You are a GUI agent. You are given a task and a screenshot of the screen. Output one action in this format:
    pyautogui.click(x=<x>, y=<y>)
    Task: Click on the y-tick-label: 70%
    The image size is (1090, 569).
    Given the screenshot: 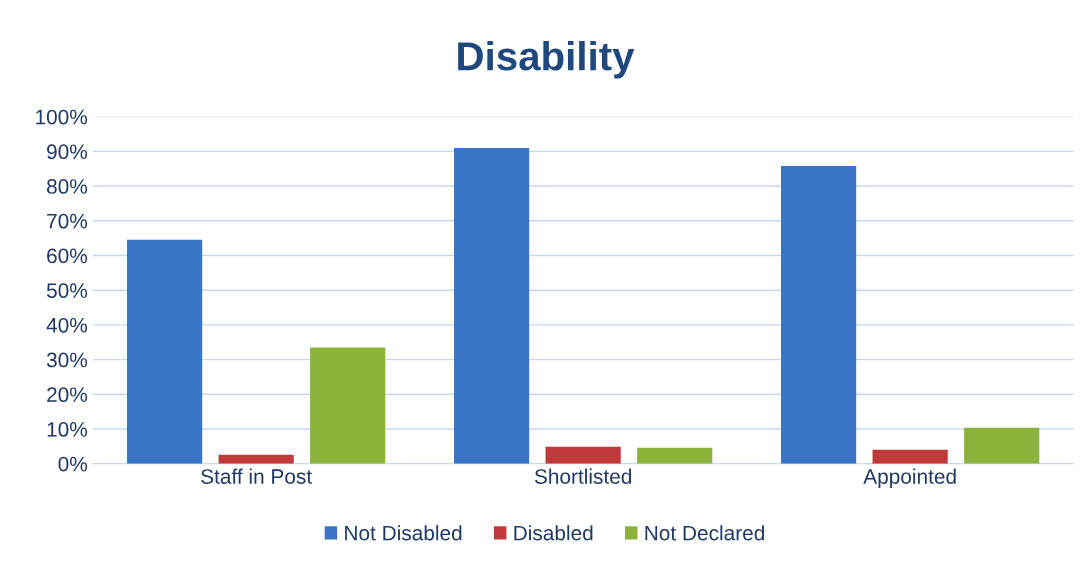 What is the action you would take?
    pyautogui.click(x=67, y=221)
    